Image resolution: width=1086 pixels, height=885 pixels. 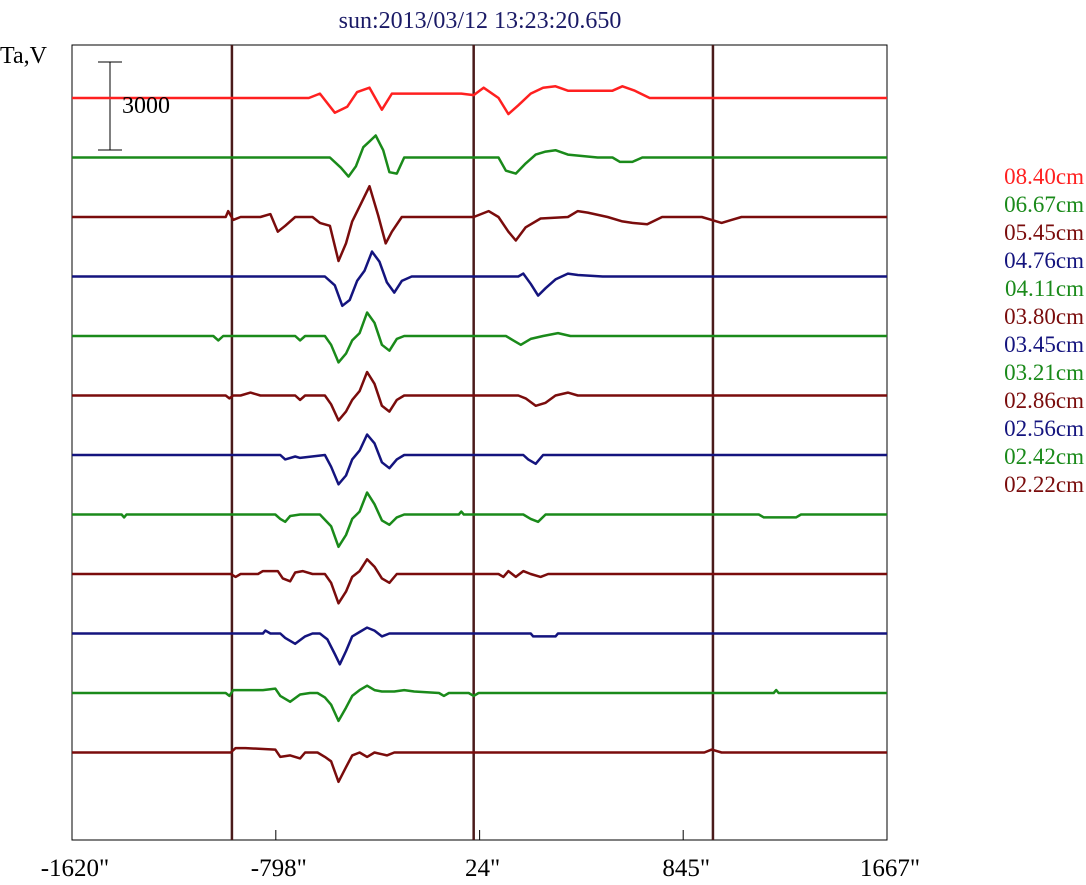 What do you see at coordinates (480, 21) in the screenshot?
I see `chart-title: sun:2013/03/12 13:23:20.650` at bounding box center [480, 21].